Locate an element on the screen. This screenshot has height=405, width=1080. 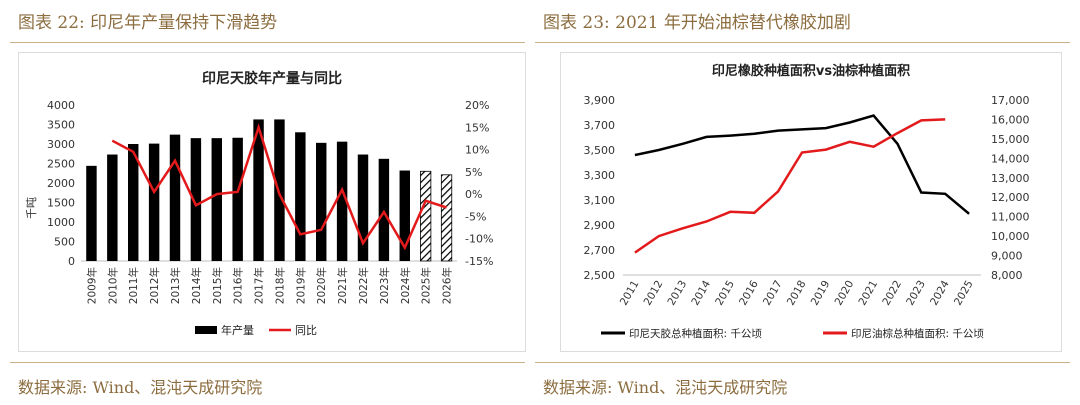
x-tick-label: 2021 is located at coordinates (868, 293).